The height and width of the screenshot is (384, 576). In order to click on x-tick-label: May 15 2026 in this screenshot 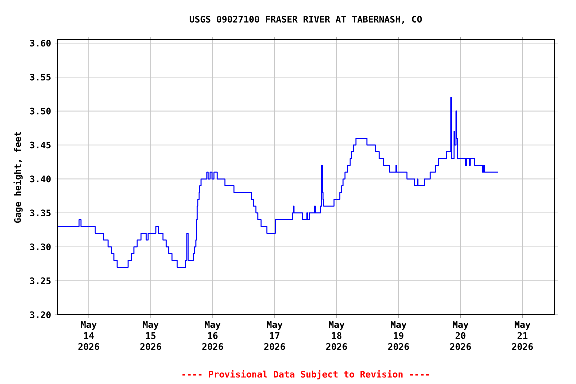, I will do `click(151, 336)`.